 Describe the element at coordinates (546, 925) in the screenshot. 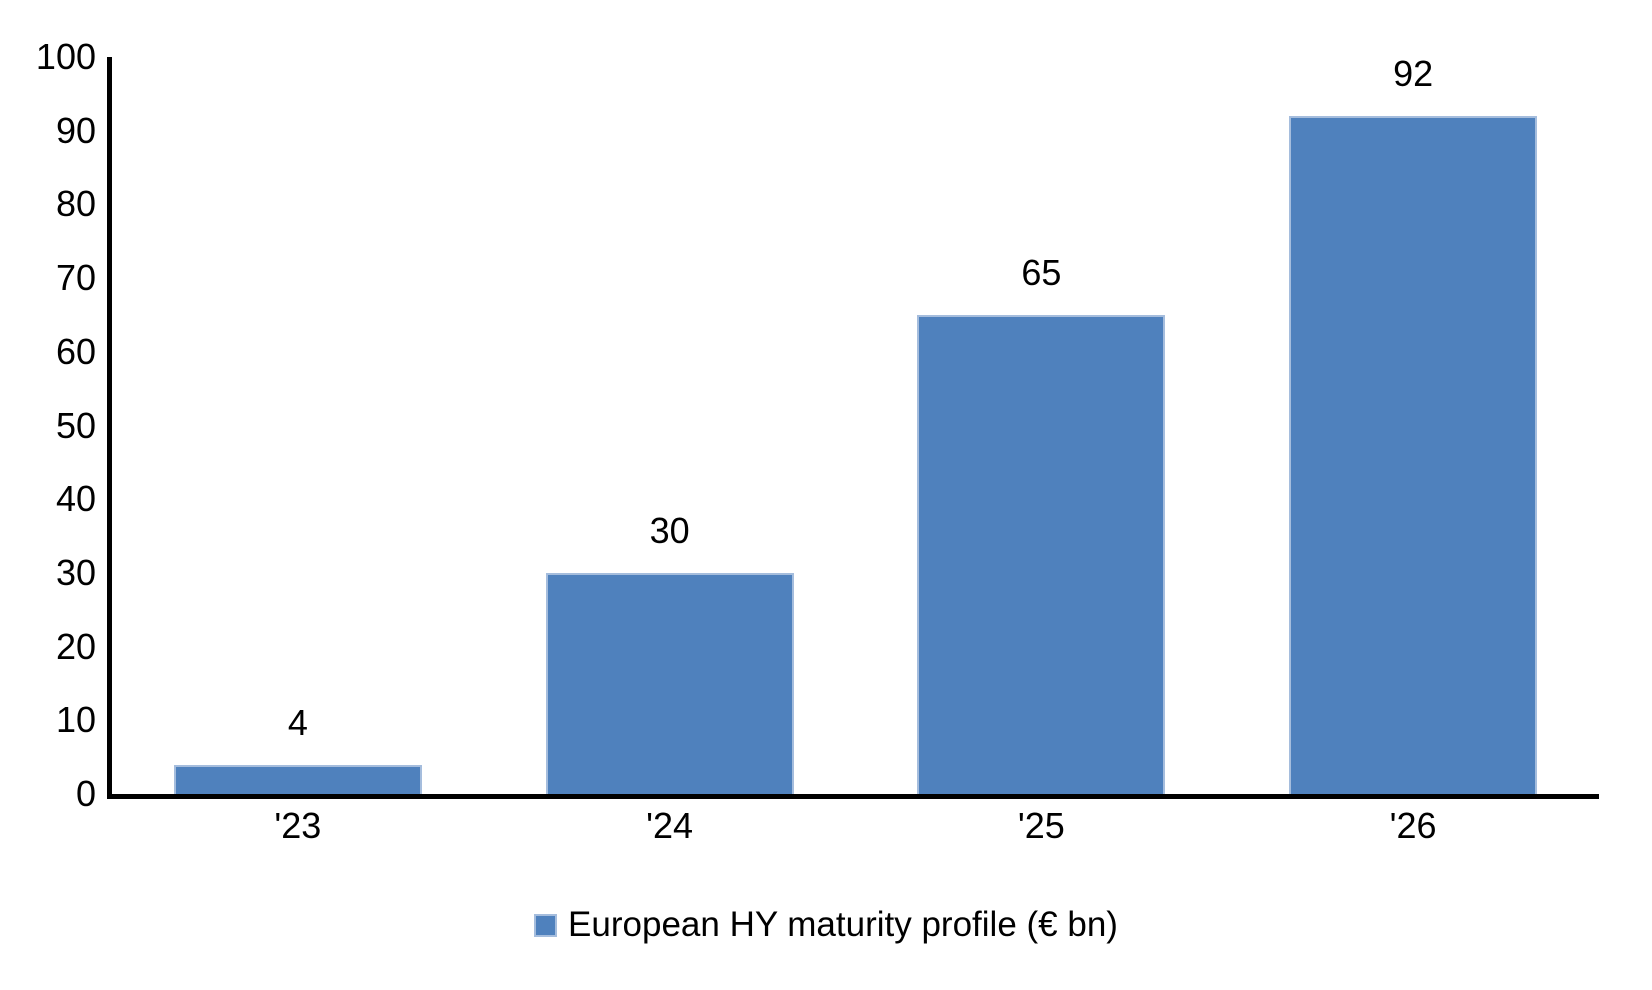

I see `legend-swatch-icon` at that location.